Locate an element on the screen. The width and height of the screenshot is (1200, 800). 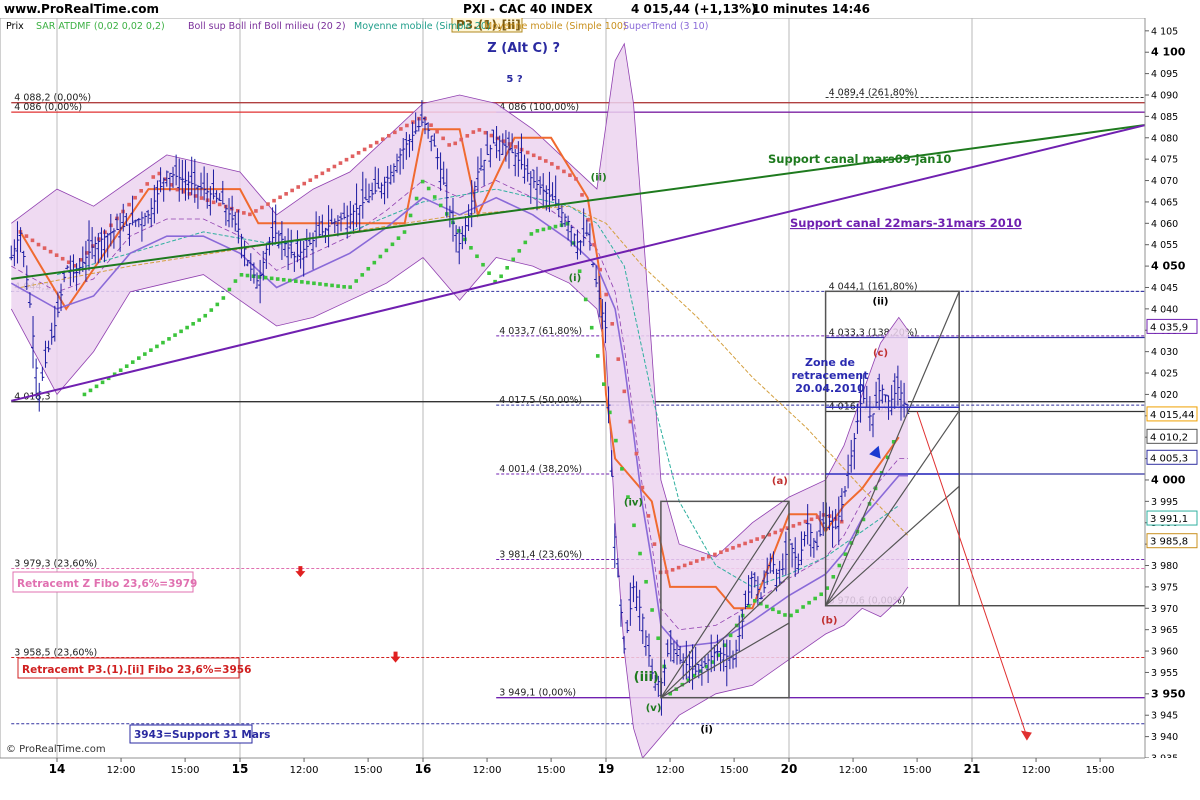
fibonacci-level-label: 4 001,4 (38,20%) is located at coordinates (540, 469).